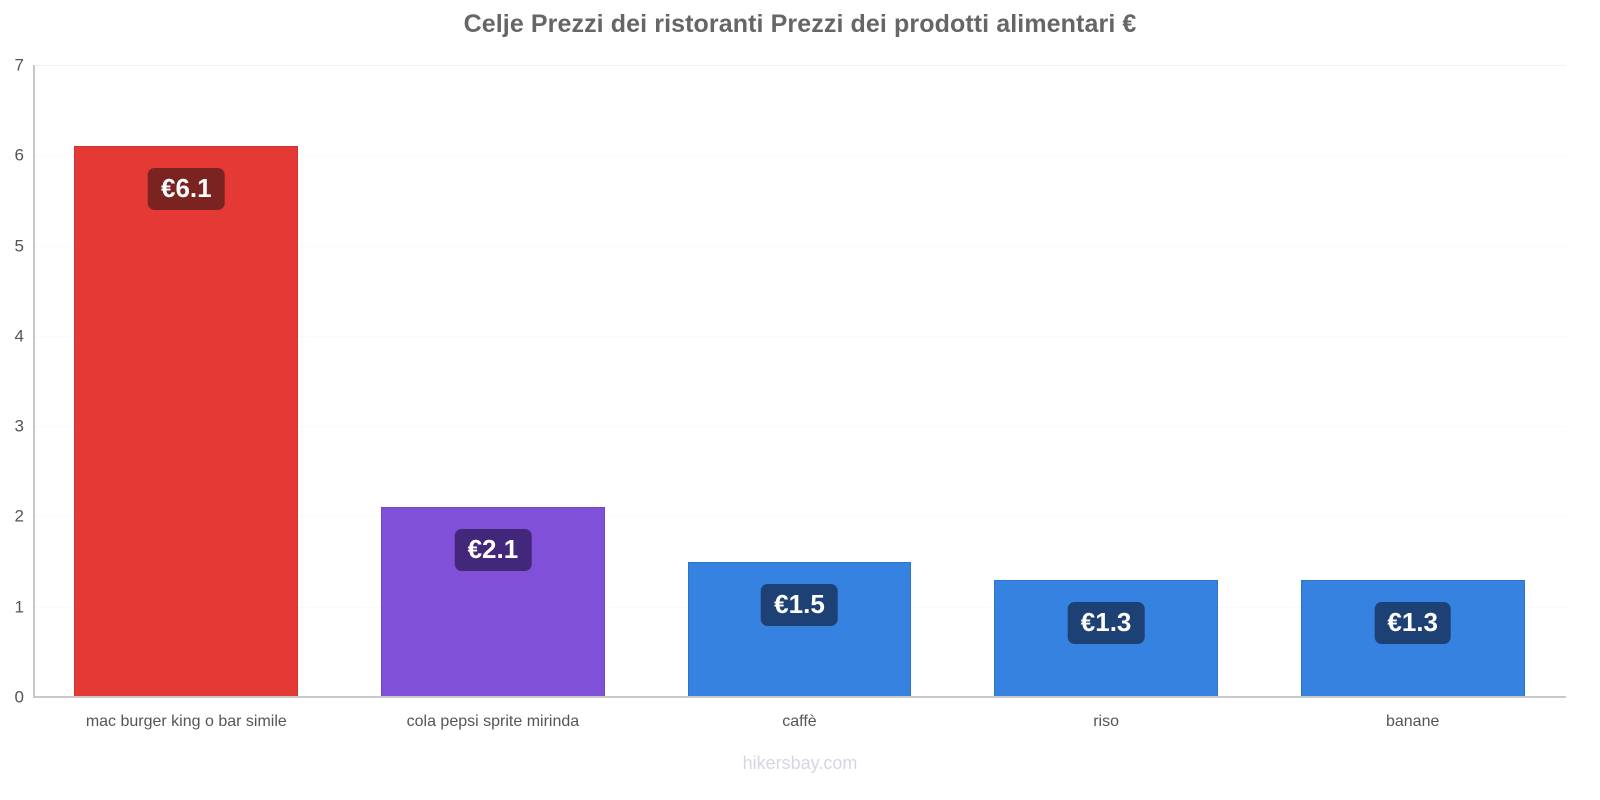 This screenshot has width=1600, height=800. What do you see at coordinates (19, 607) in the screenshot?
I see `y-axis-tick-label: 1` at bounding box center [19, 607].